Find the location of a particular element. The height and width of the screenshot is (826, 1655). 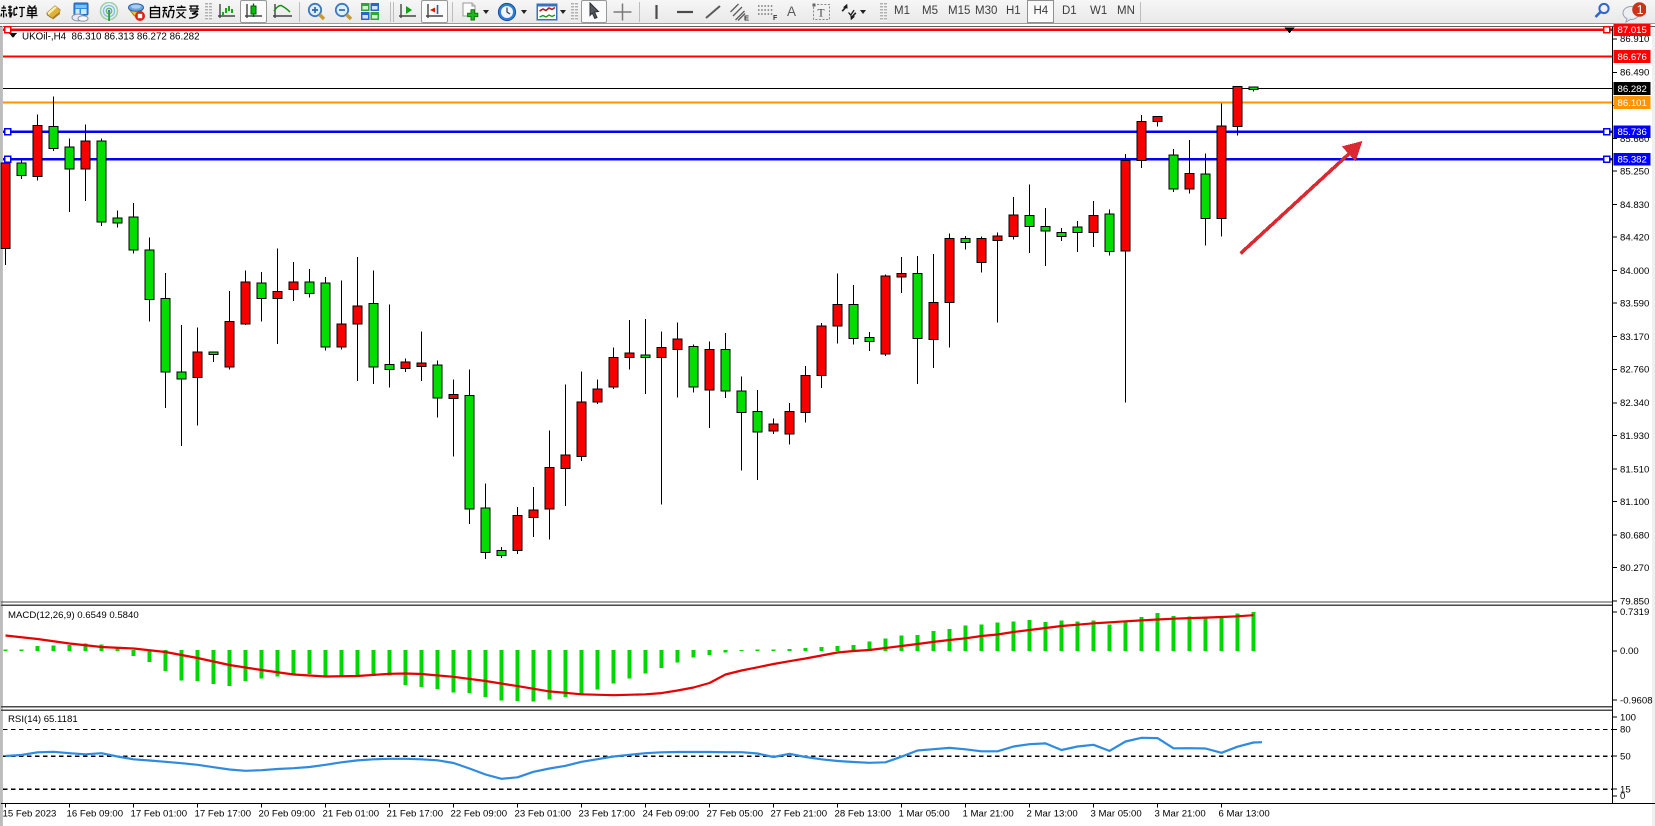

svg-text: 82.340 is located at coordinates (1634, 403).